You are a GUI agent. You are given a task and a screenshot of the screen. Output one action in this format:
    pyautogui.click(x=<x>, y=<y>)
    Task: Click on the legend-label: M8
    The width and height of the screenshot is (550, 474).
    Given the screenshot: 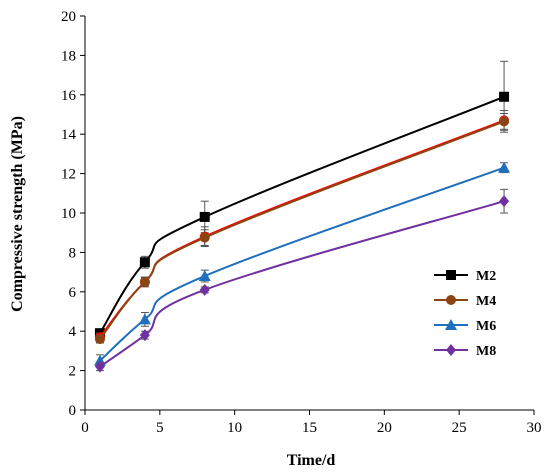 What is the action you would take?
    pyautogui.click(x=486, y=351)
    